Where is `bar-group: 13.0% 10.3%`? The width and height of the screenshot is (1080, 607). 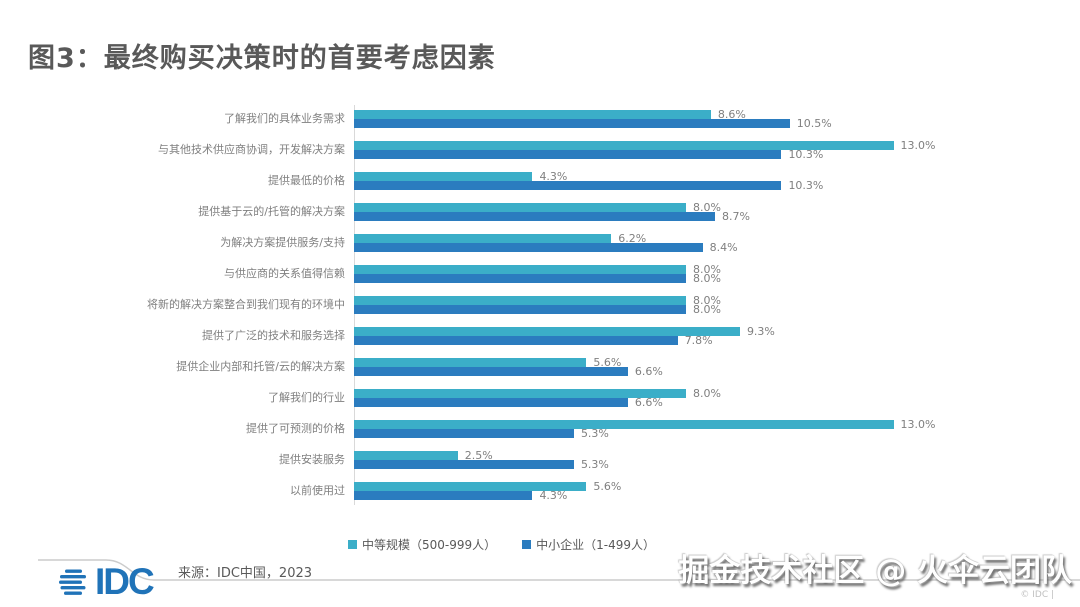
bar-group: 13.0% 10.3% is located at coordinates (710, 150).